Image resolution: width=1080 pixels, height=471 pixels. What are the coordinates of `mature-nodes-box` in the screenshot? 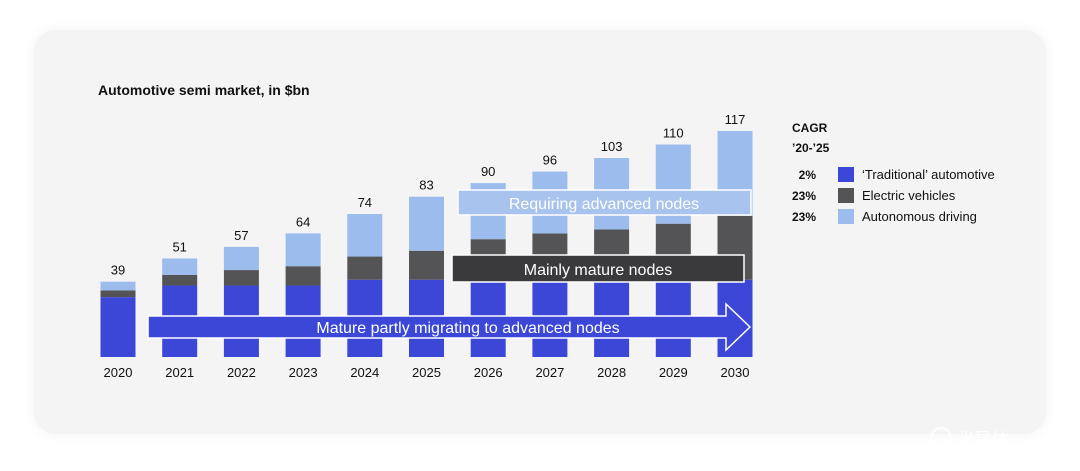 It's located at (598, 268).